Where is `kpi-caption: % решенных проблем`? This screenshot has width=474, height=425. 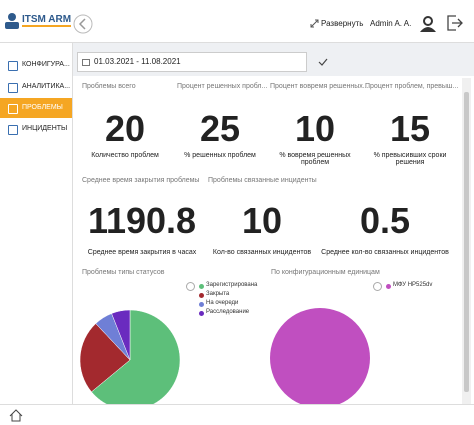
kpi-caption: % решенных проблем is located at coordinates (220, 155).